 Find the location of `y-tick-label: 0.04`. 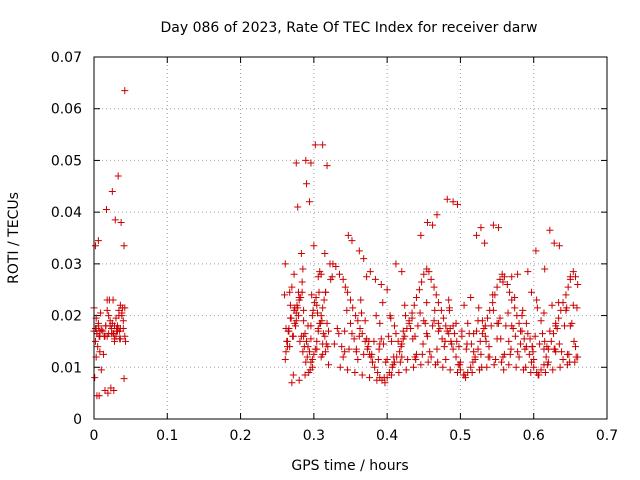

y-tick-label: 0.04 is located at coordinates (66, 213).